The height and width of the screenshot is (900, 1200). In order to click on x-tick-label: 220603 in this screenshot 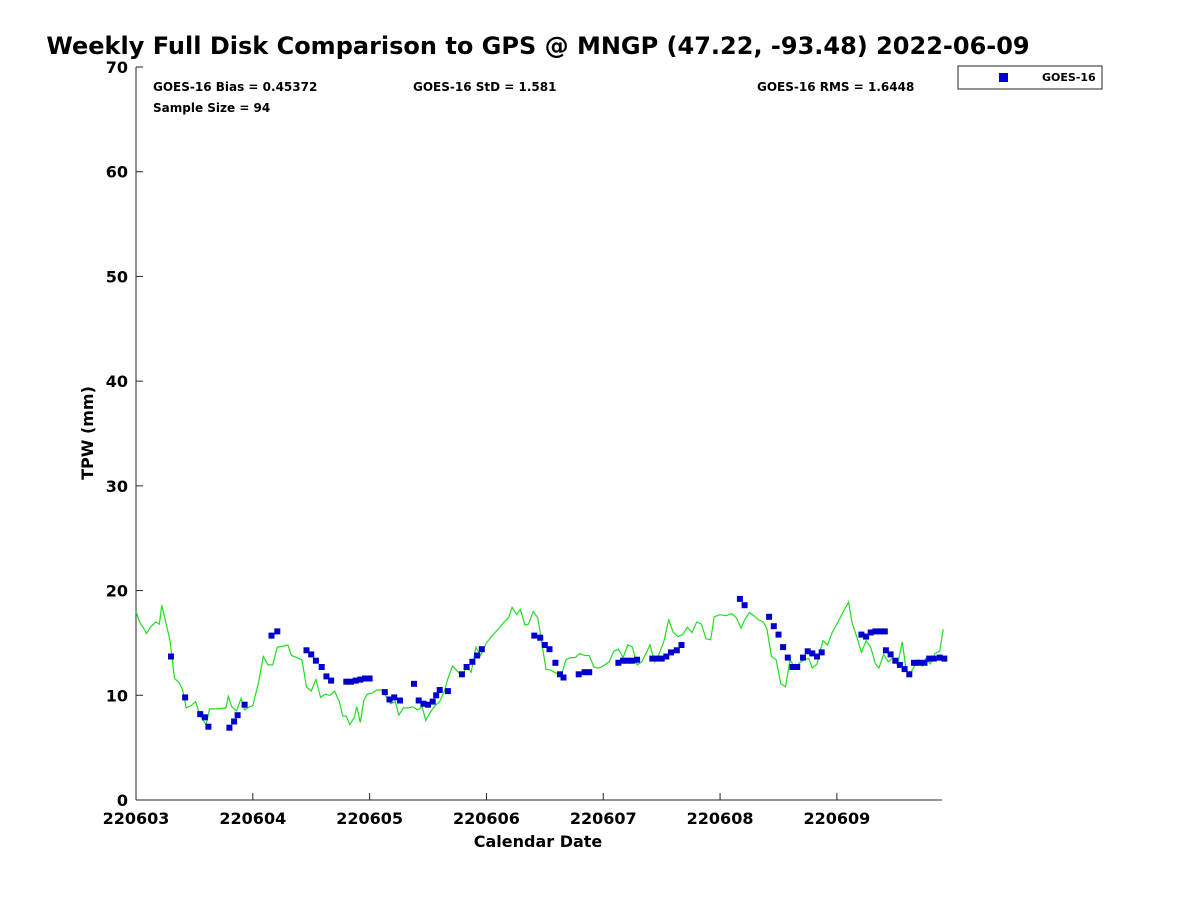, I will do `click(136, 818)`.